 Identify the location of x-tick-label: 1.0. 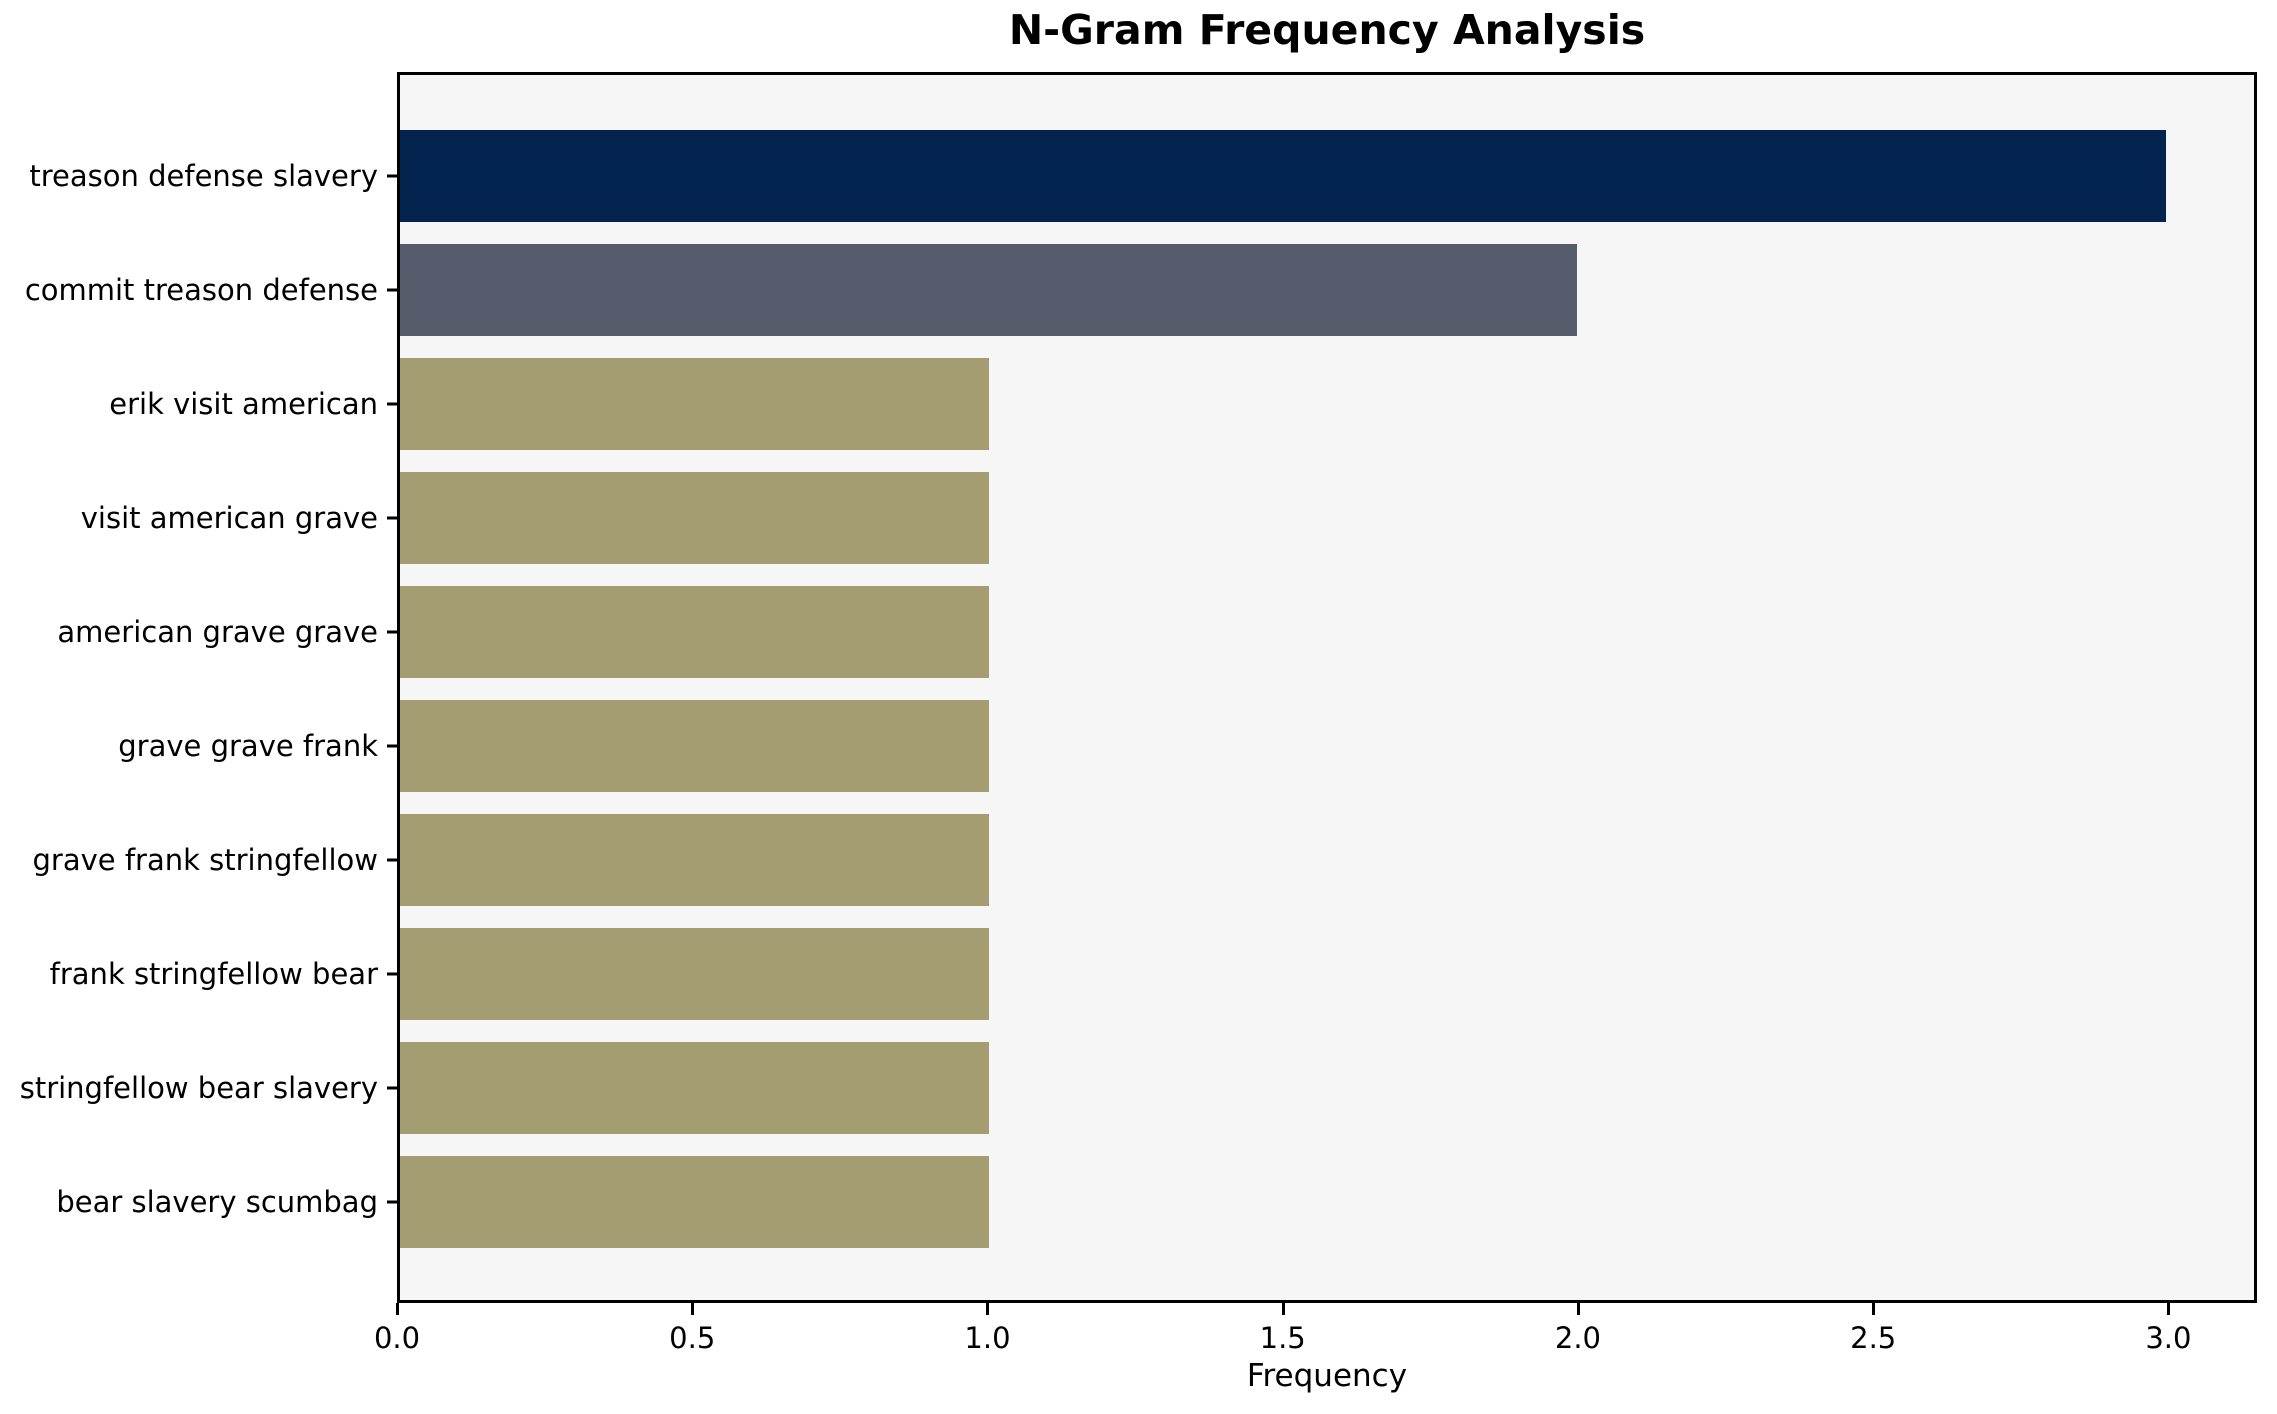
(987, 1338).